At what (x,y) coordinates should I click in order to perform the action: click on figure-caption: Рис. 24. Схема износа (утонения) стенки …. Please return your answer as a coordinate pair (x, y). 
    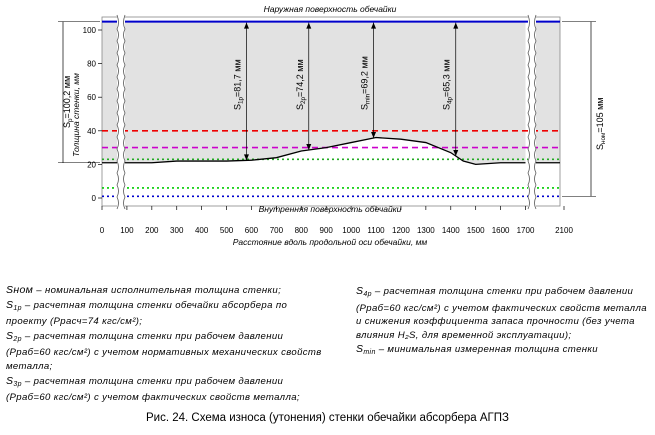
    Looking at the image, I should click on (327, 418).